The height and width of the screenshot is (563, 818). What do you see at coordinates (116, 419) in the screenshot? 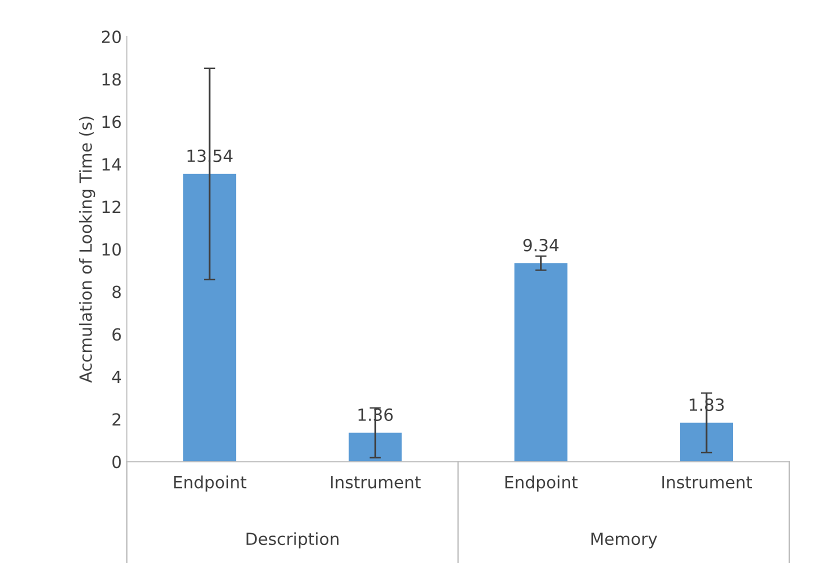
I see `y-tick-label: 2` at bounding box center [116, 419].